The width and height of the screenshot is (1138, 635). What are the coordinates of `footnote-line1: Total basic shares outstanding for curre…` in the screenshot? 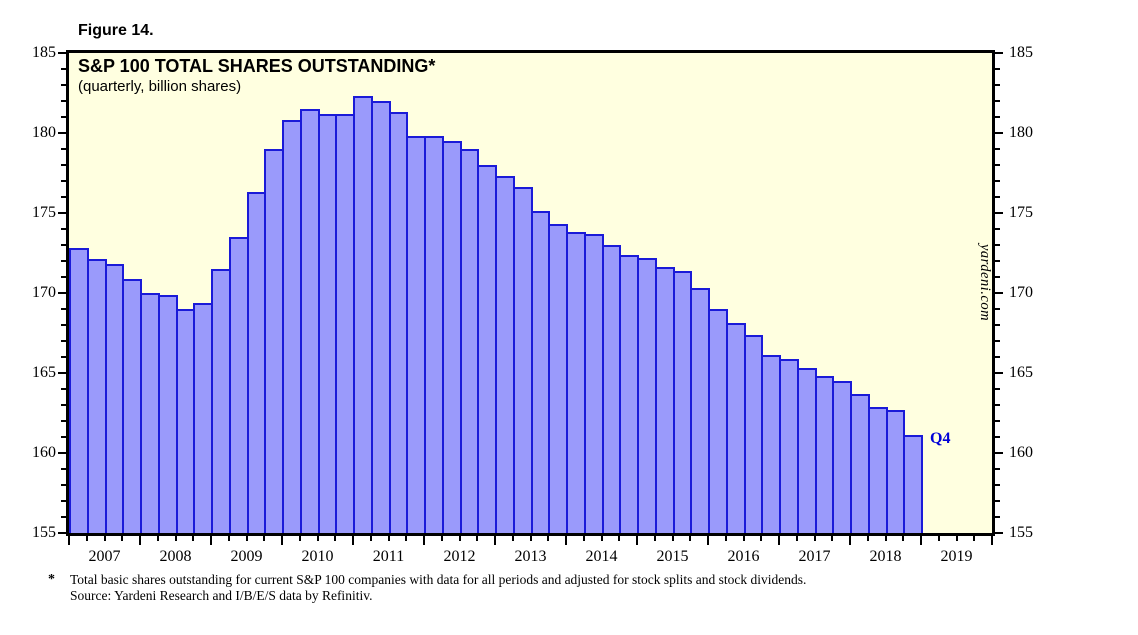 It's located at (438, 579).